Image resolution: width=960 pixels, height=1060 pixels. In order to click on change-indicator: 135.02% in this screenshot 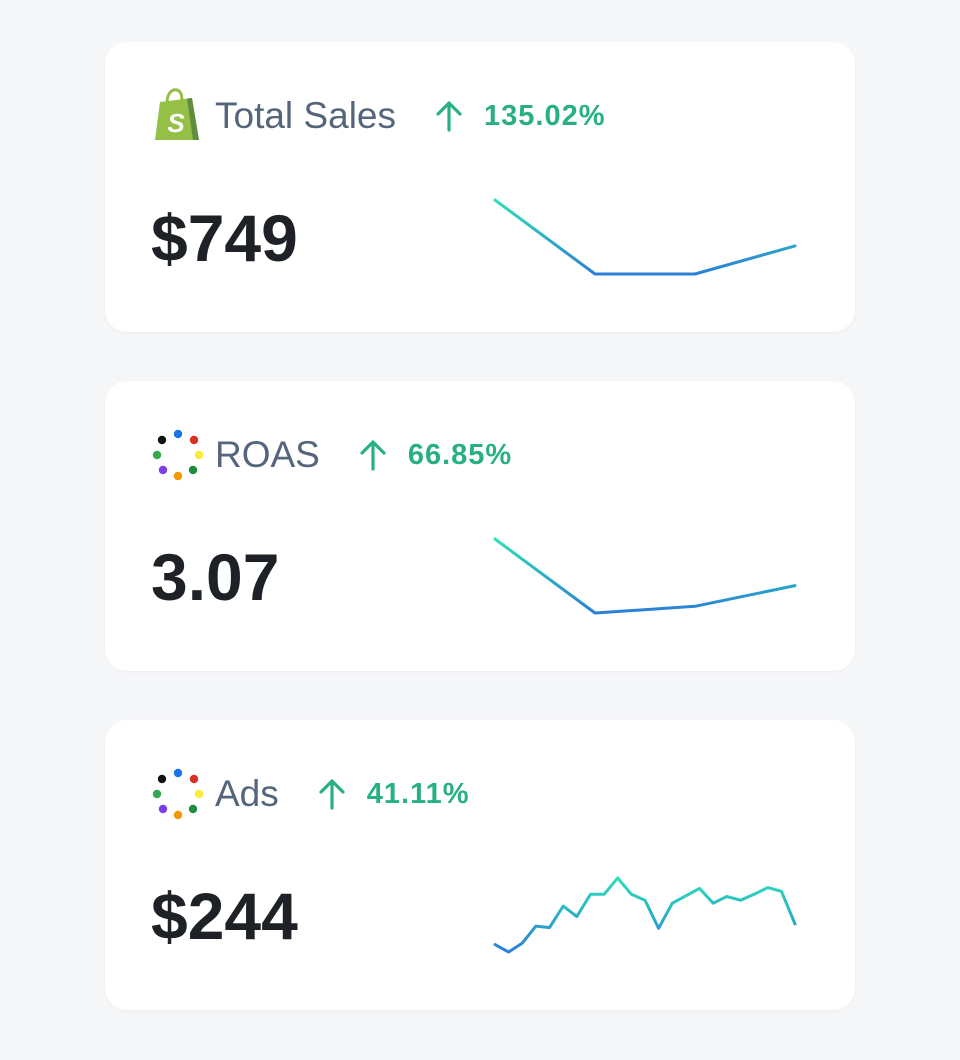, I will do `click(520, 116)`.